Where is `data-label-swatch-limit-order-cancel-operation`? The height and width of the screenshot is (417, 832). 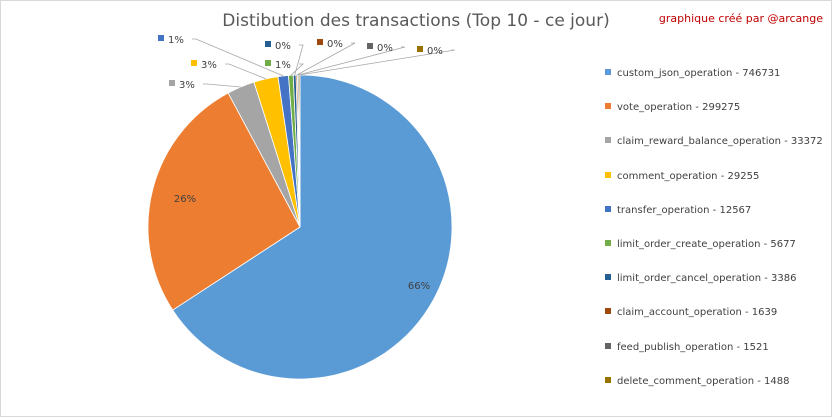 data-label-swatch-limit-order-cancel-operation is located at coordinates (268, 44).